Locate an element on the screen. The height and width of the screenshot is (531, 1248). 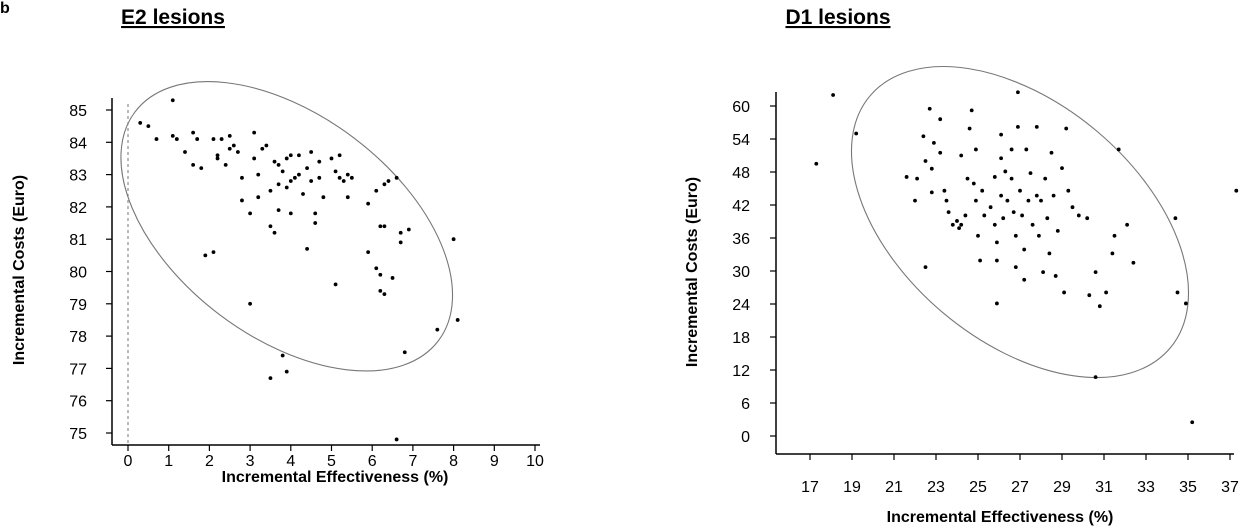
panel-marker: b is located at coordinates (5, 8).